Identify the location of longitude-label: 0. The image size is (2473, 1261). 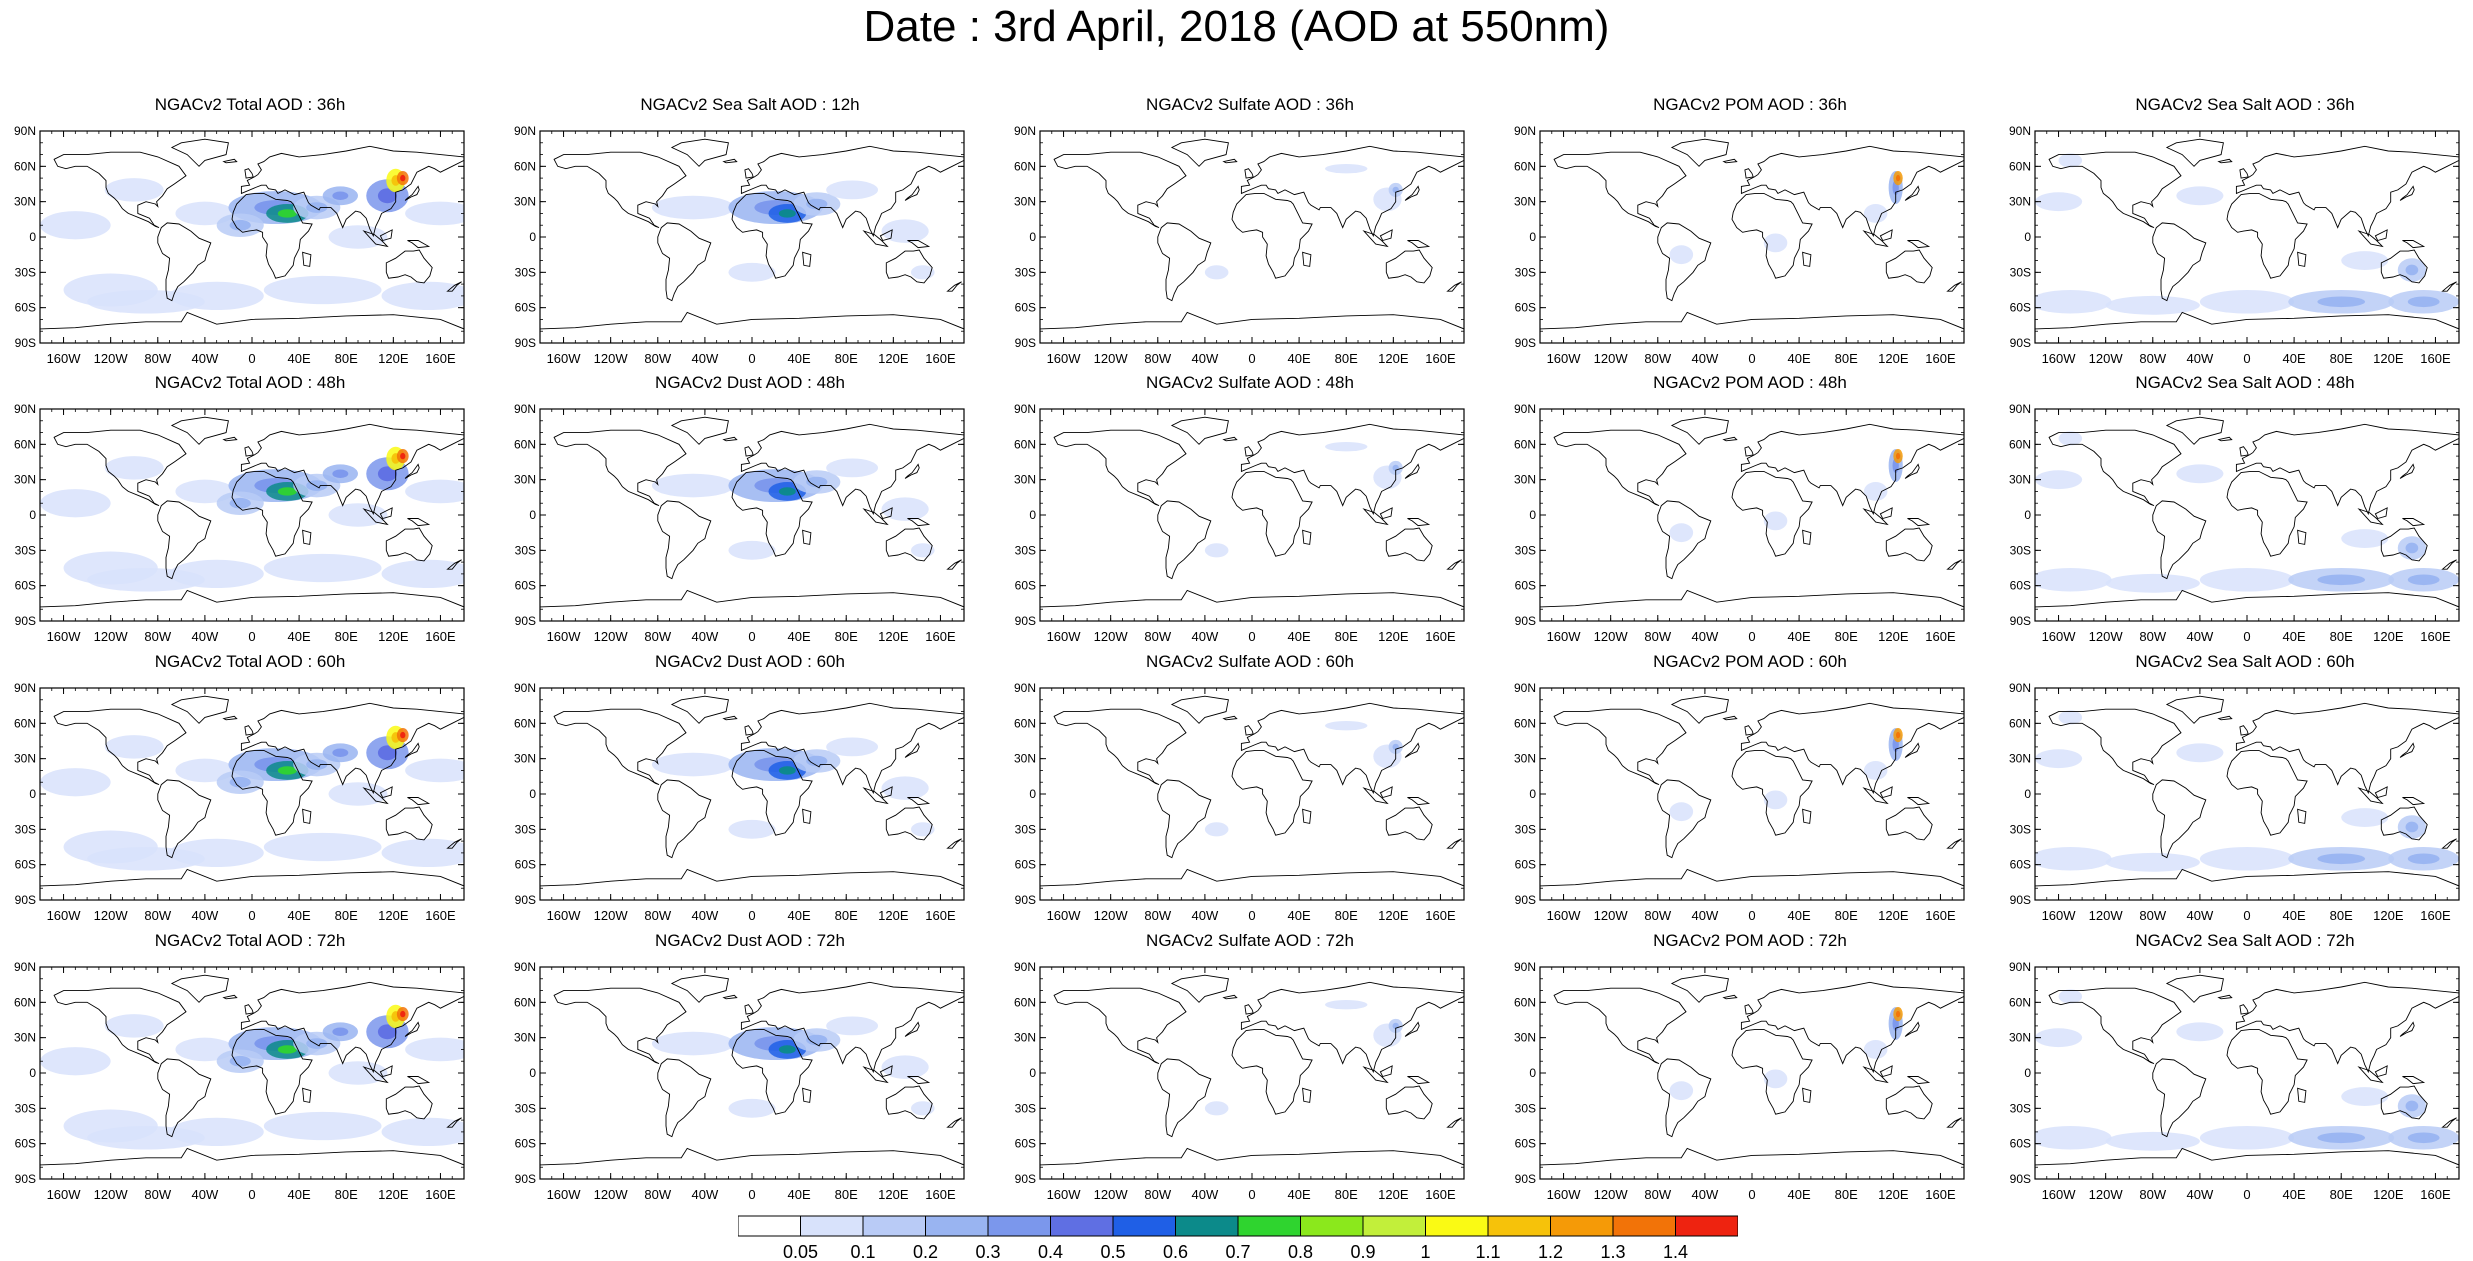
(1251, 636).